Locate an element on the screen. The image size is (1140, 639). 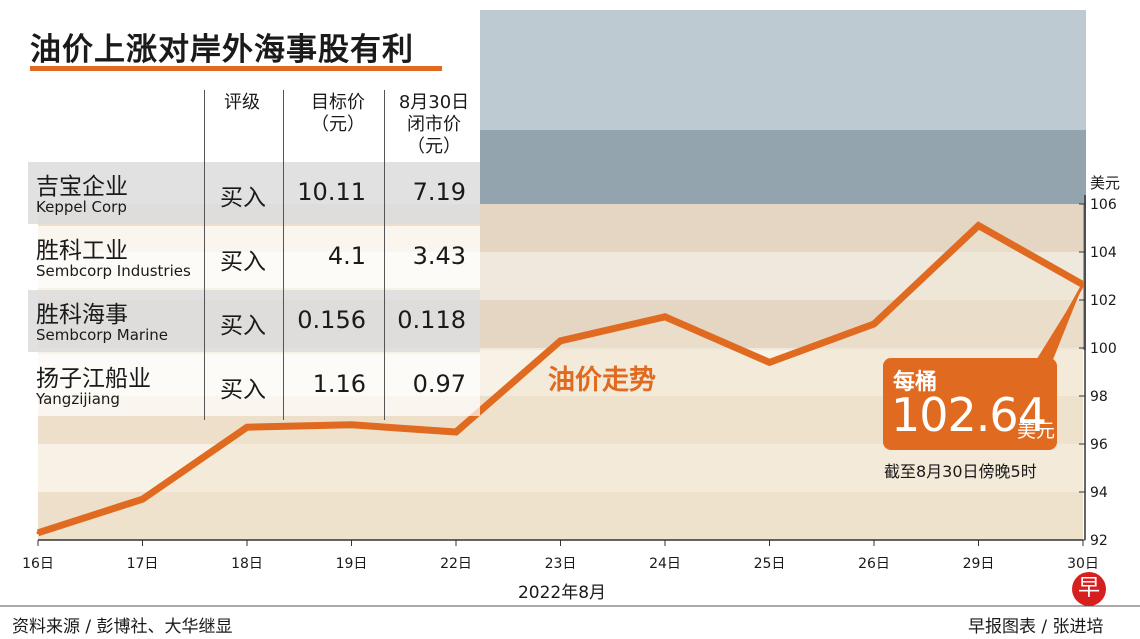
company-name-cn: 吉宝企业 is located at coordinates (82, 187).